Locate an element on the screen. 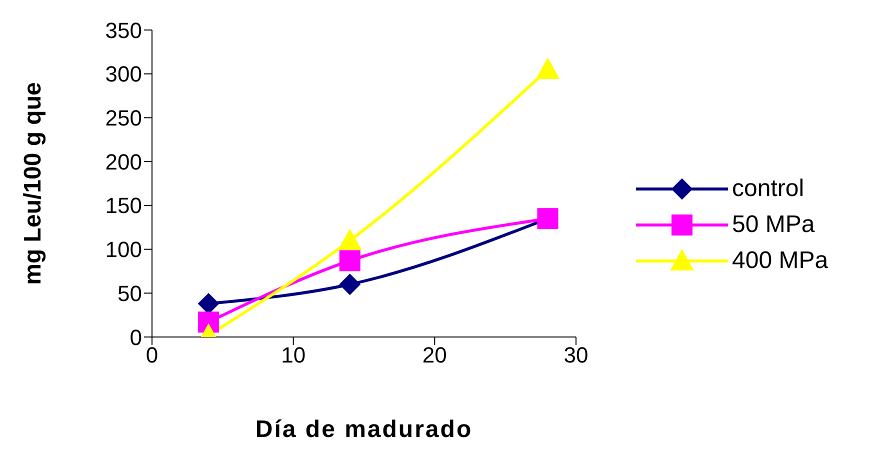 The image size is (876, 449). y-tick-label: 300 is located at coordinates (123, 74).